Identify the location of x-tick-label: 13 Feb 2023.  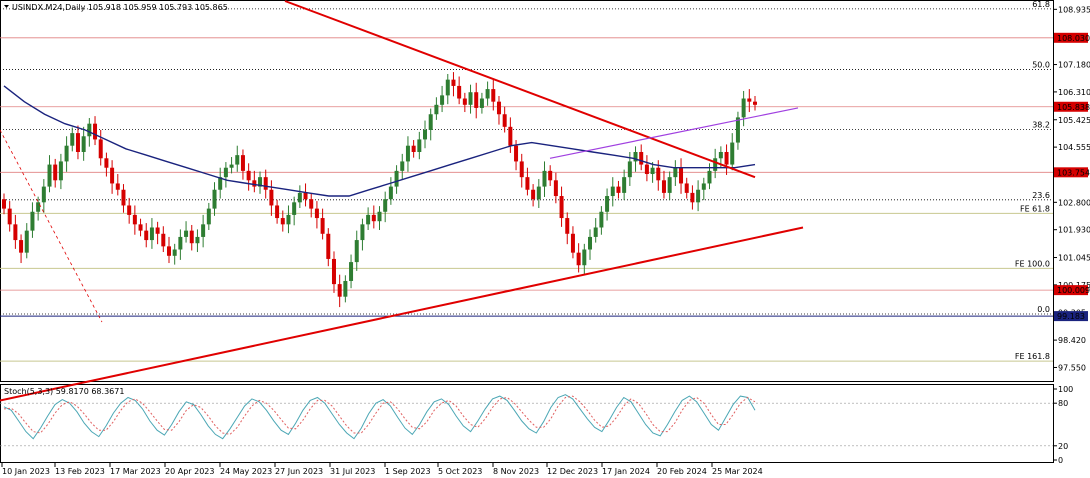
(80, 471).